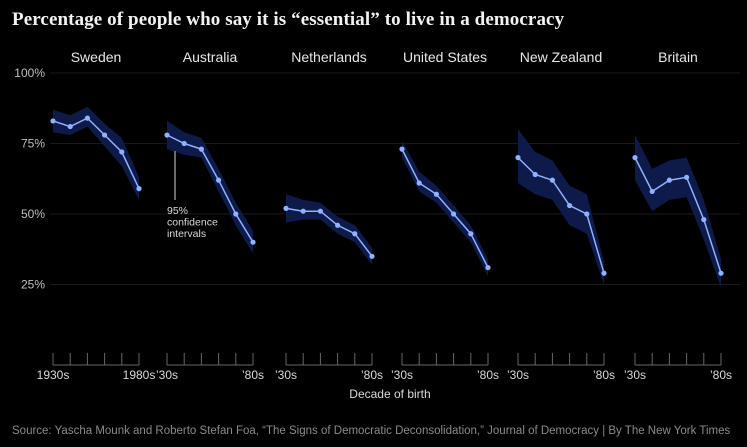  I want to click on panel-sweden: Sweden 1930s 1980s, so click(96, 215).